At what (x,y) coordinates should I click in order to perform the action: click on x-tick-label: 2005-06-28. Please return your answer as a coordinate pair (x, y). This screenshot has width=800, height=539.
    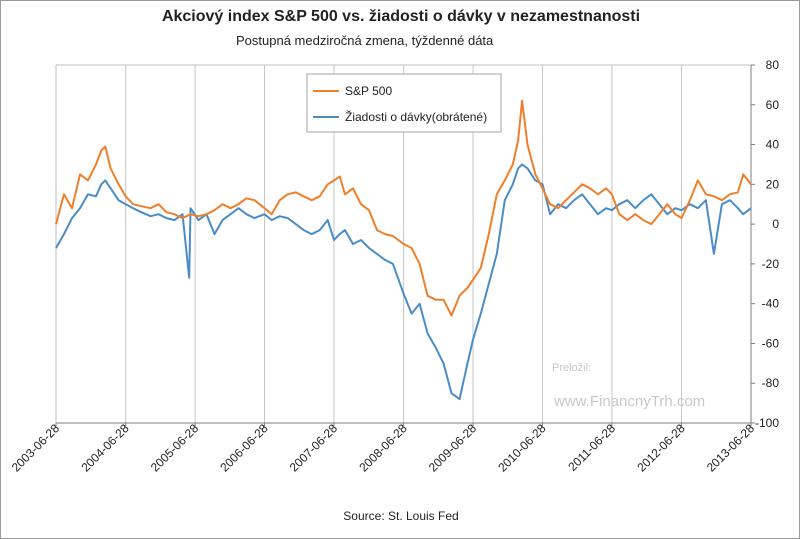
    Looking at the image, I should click on (175, 448).